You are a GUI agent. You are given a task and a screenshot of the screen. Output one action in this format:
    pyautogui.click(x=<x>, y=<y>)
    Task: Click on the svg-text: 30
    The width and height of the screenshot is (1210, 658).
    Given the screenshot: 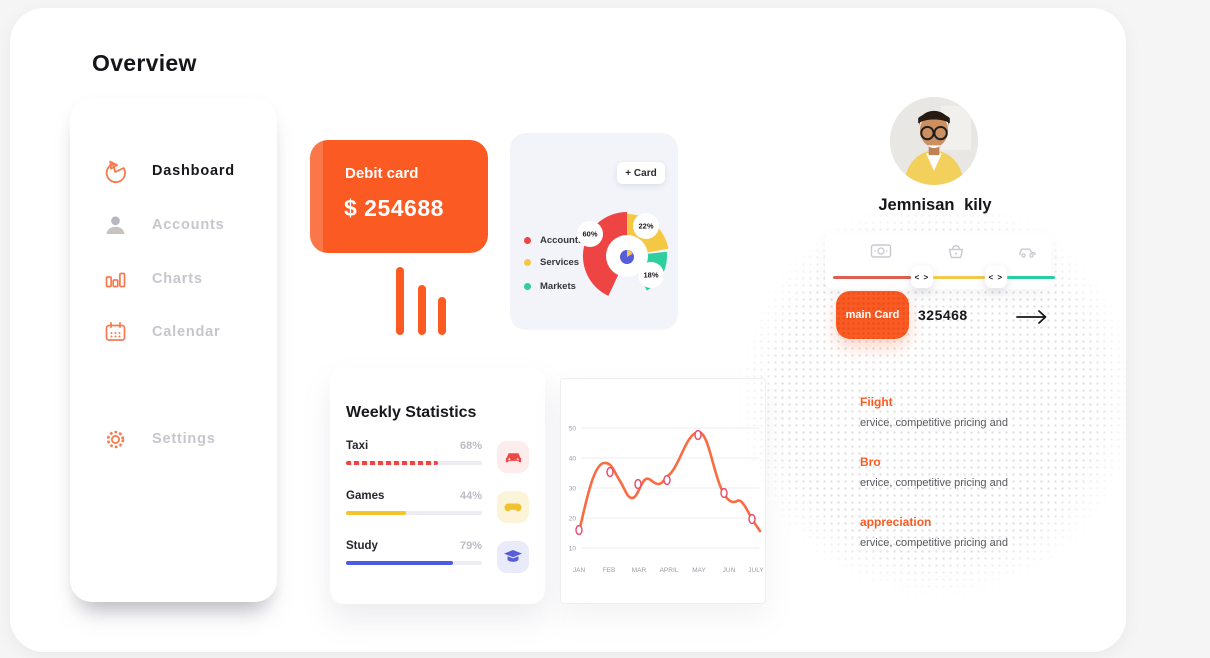 What is the action you would take?
    pyautogui.click(x=573, y=489)
    